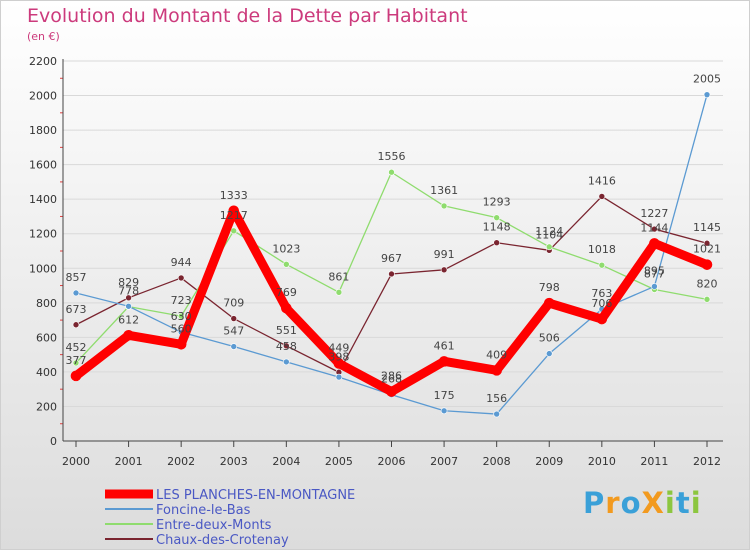  I want to click on y-tick-label: 600, so click(46, 337).